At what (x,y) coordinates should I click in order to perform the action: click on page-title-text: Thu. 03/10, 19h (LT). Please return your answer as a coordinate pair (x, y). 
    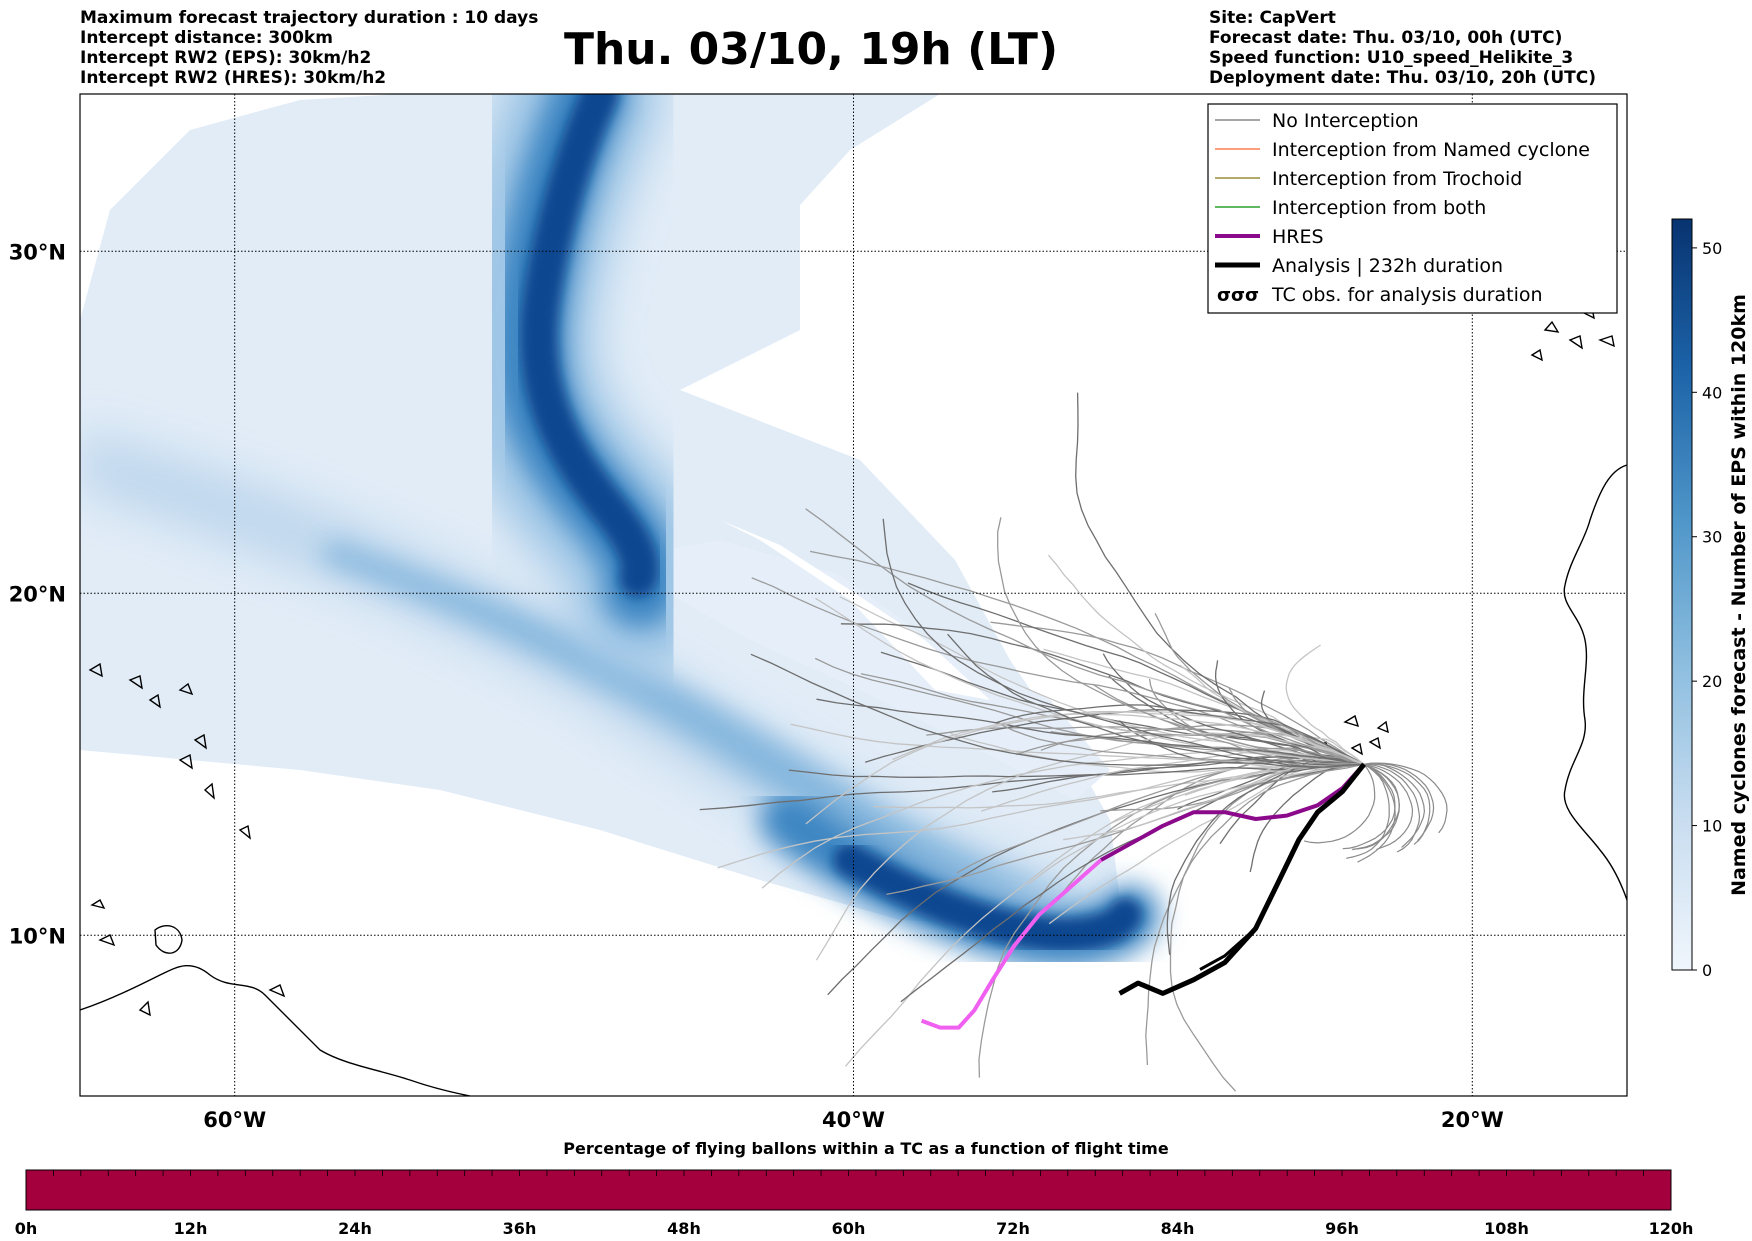
    Looking at the image, I should click on (811, 49).